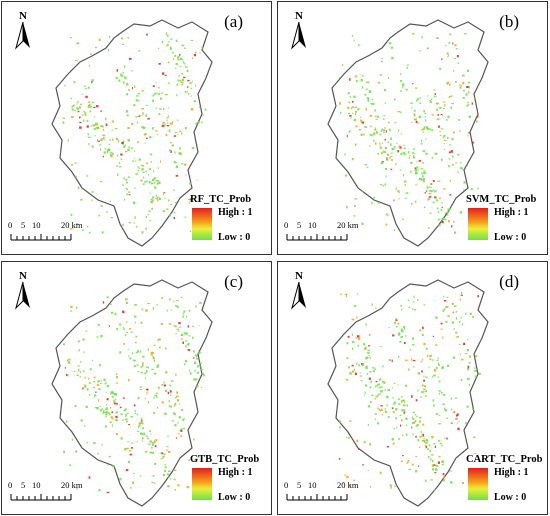 The image size is (550, 516). What do you see at coordinates (299, 290) in the screenshot?
I see `north-arrow-icon: N` at bounding box center [299, 290].